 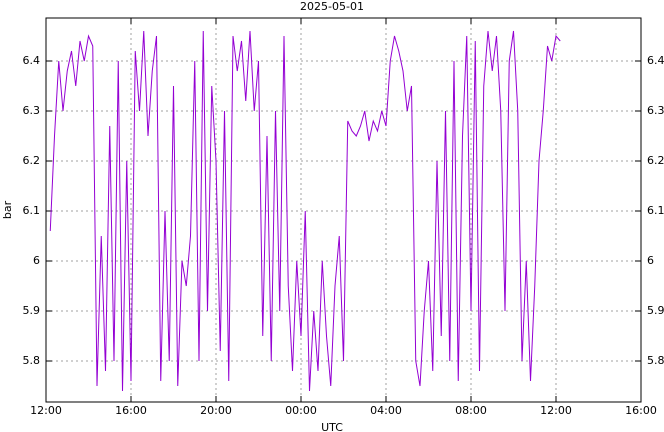 I want to click on y-axis-label: bar, so click(x=7, y=209).